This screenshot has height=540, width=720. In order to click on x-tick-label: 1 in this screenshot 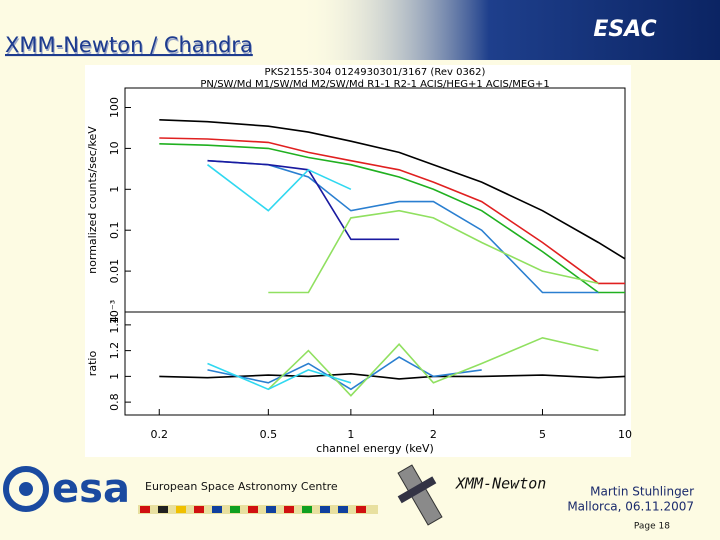, I will do `click(350, 434)`.